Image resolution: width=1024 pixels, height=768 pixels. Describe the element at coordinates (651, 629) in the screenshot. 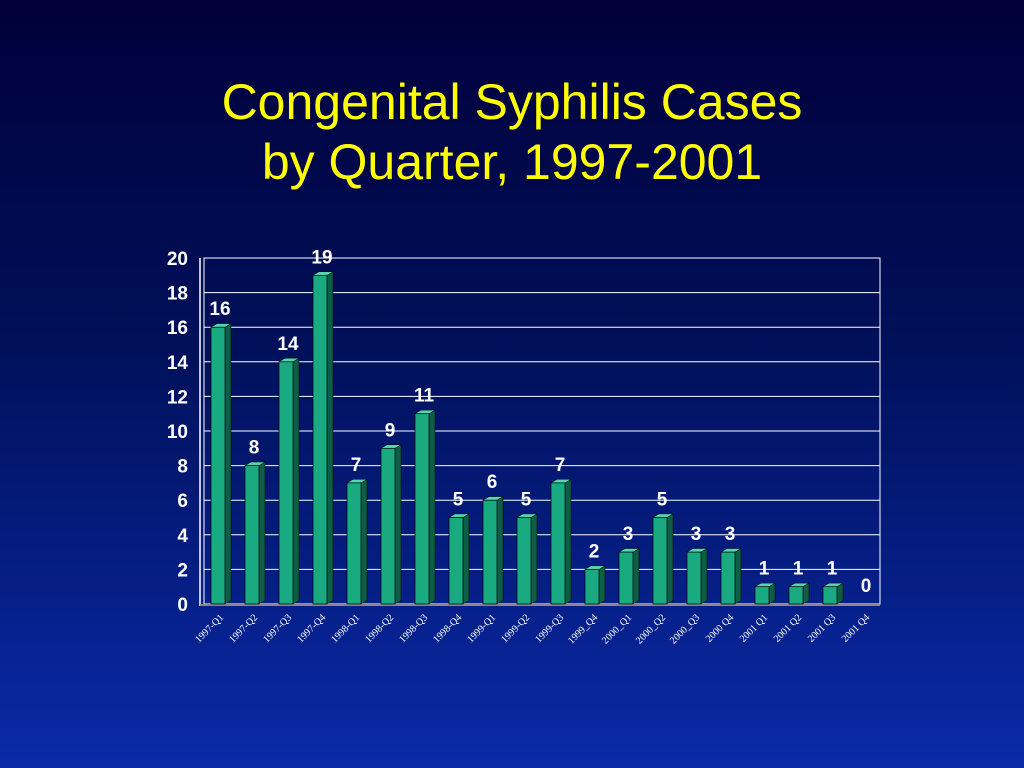

I see `x-tick-label: 2000_Q2` at that location.